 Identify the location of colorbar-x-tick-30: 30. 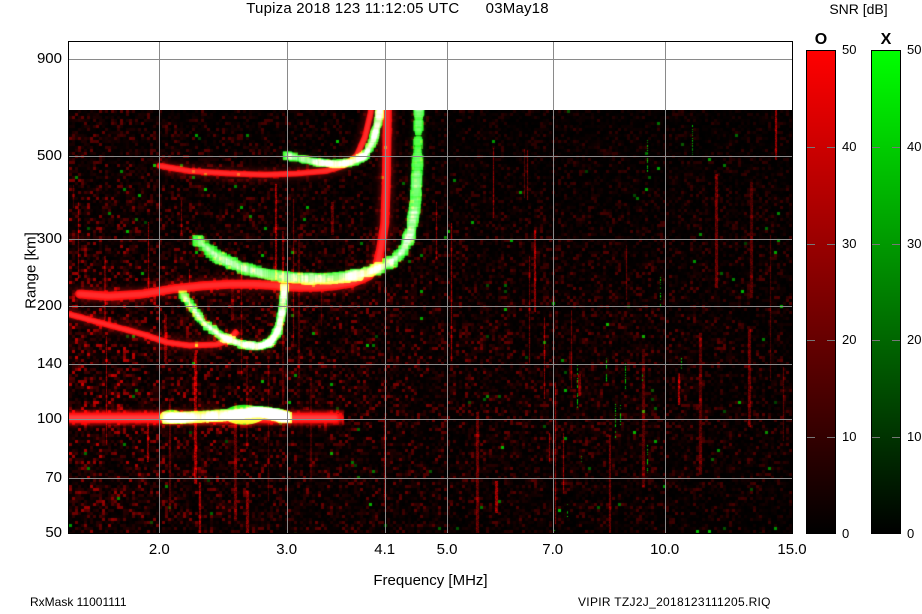
(914, 243).